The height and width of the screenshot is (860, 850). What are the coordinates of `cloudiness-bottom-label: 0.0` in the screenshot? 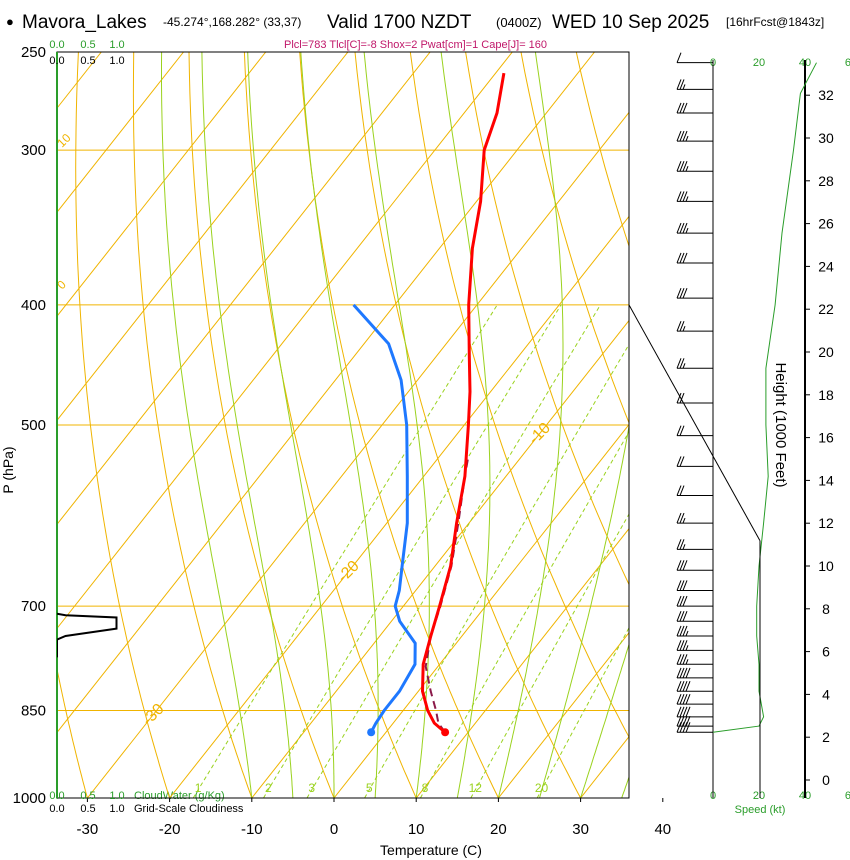 It's located at (56, 809).